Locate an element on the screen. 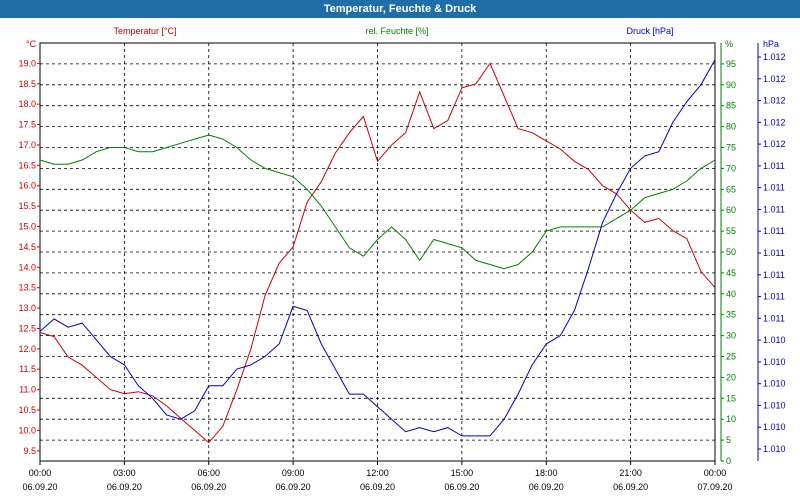  left-tick-label: 18.0 is located at coordinates (27, 104).